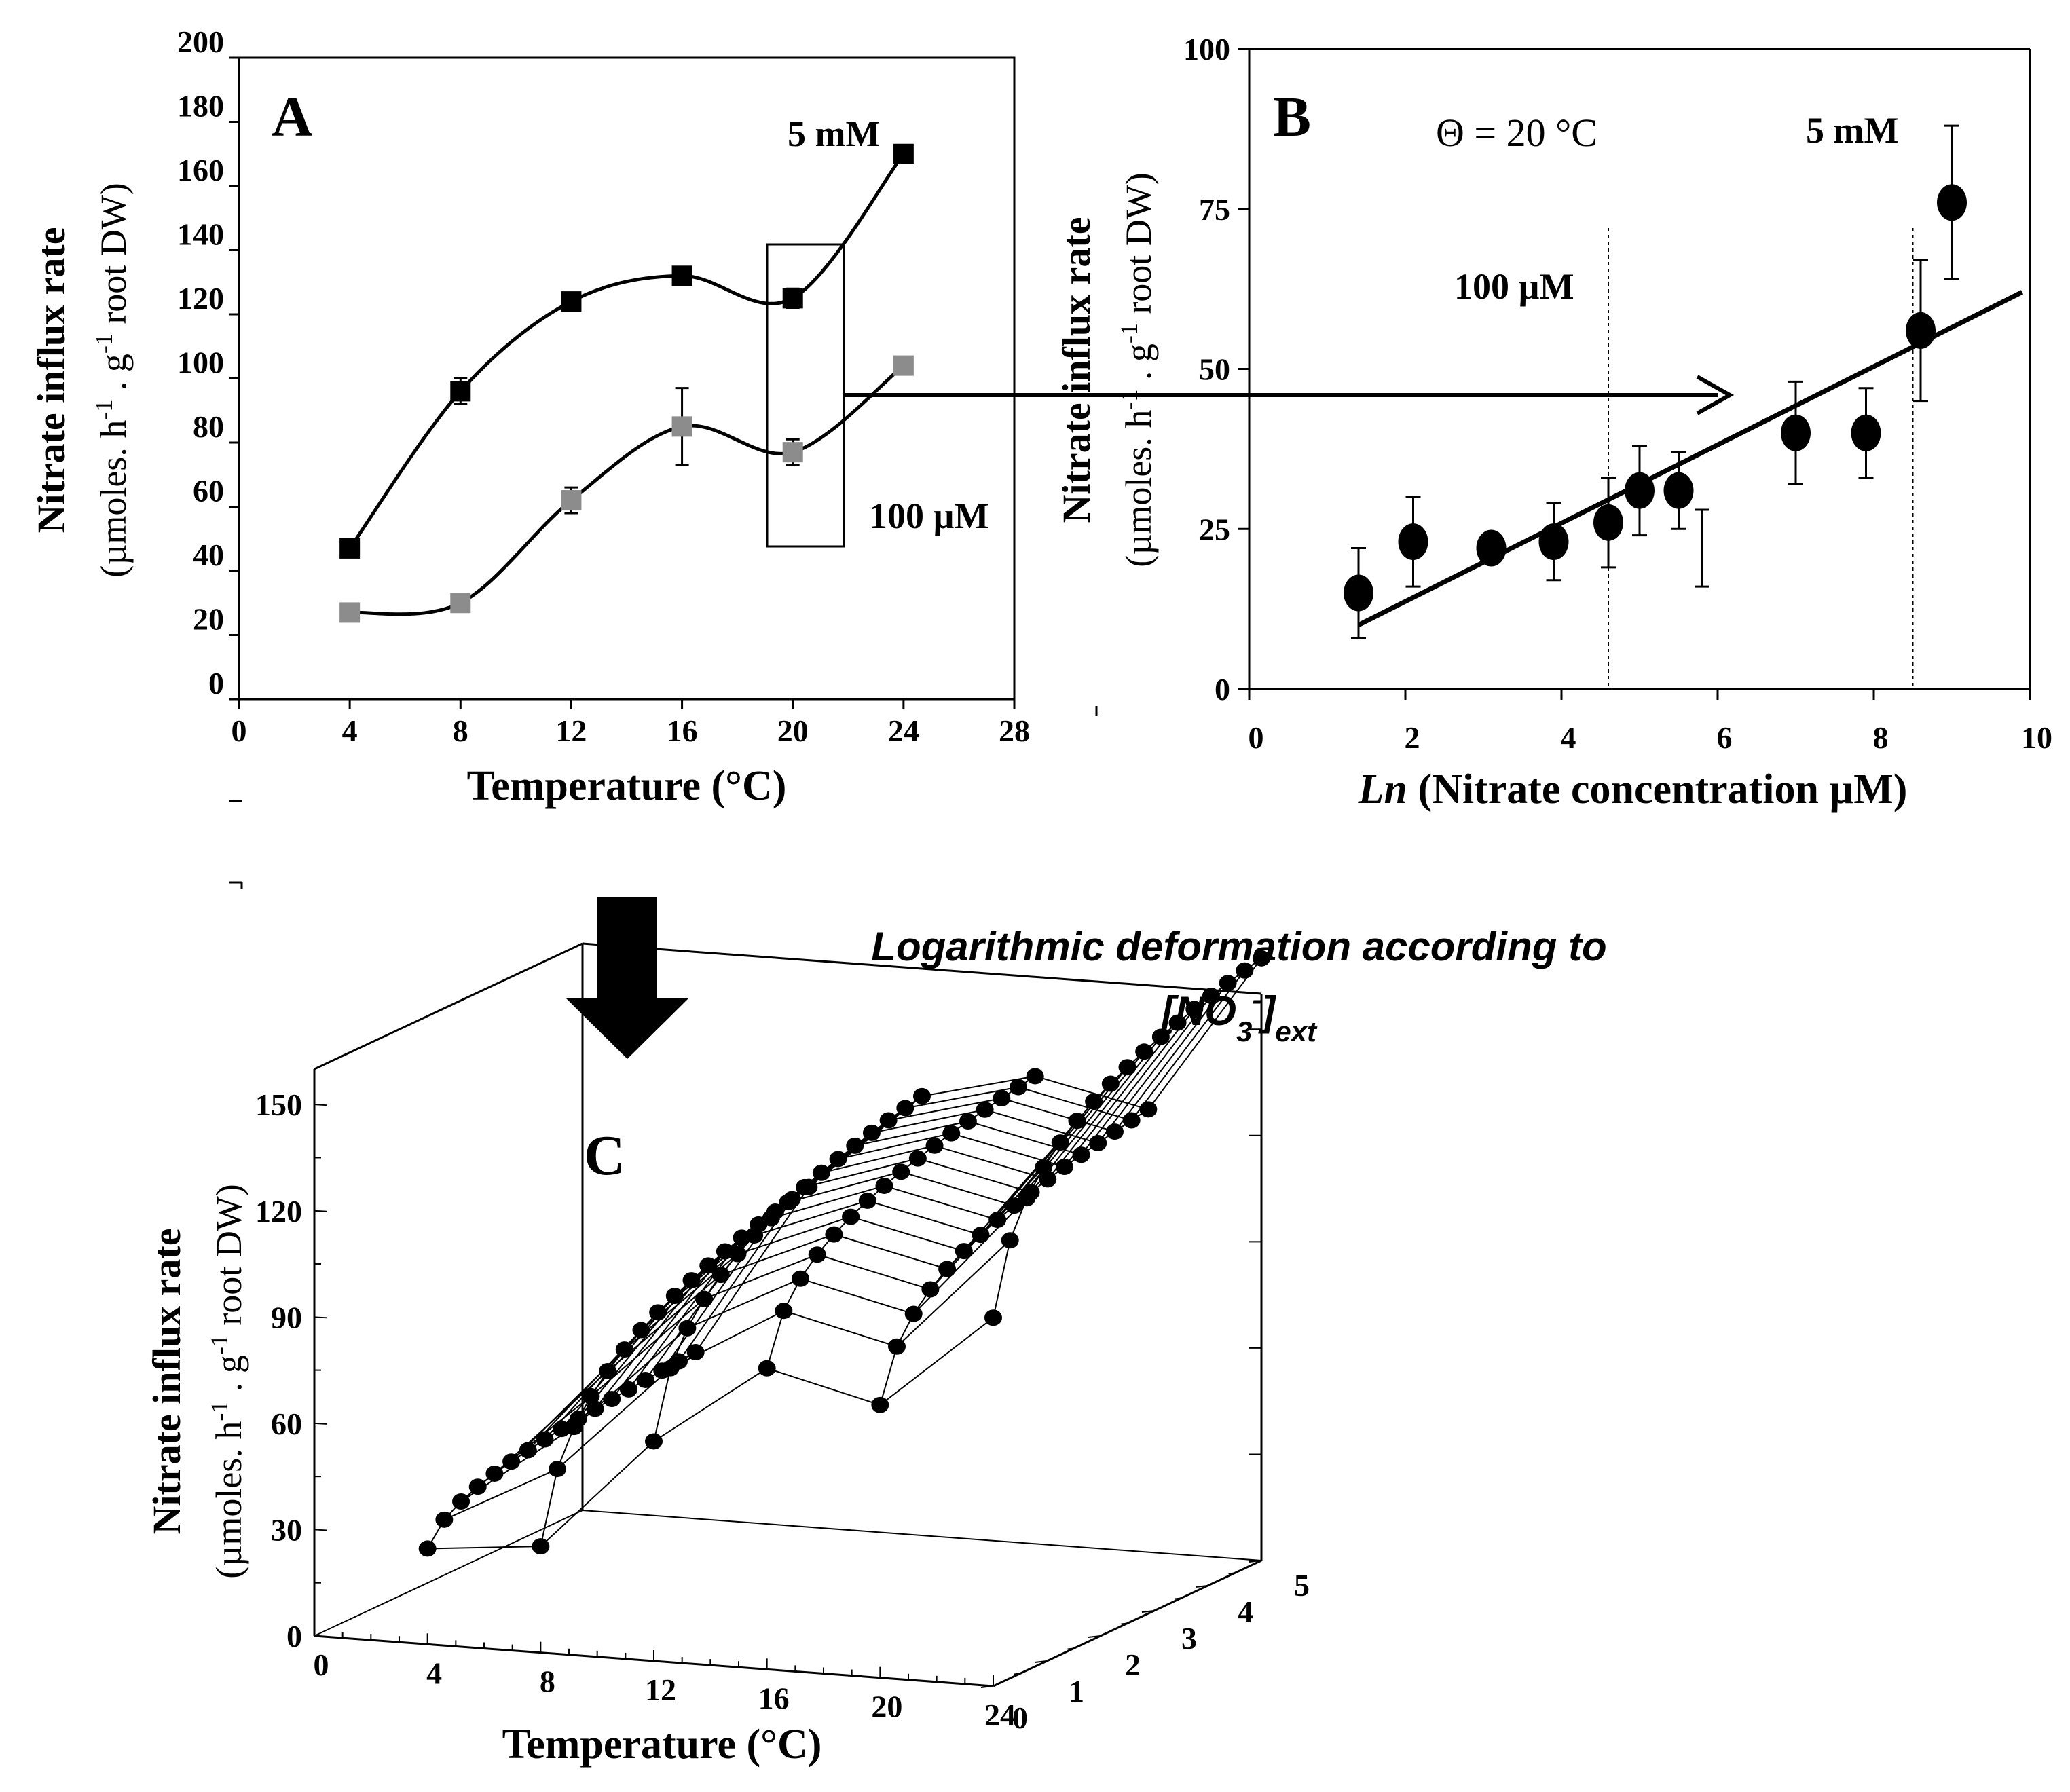  I want to click on panel-a-y-ticks: 0 20 40 60 80 100 120 140 160 180 200, so click(208, 362).